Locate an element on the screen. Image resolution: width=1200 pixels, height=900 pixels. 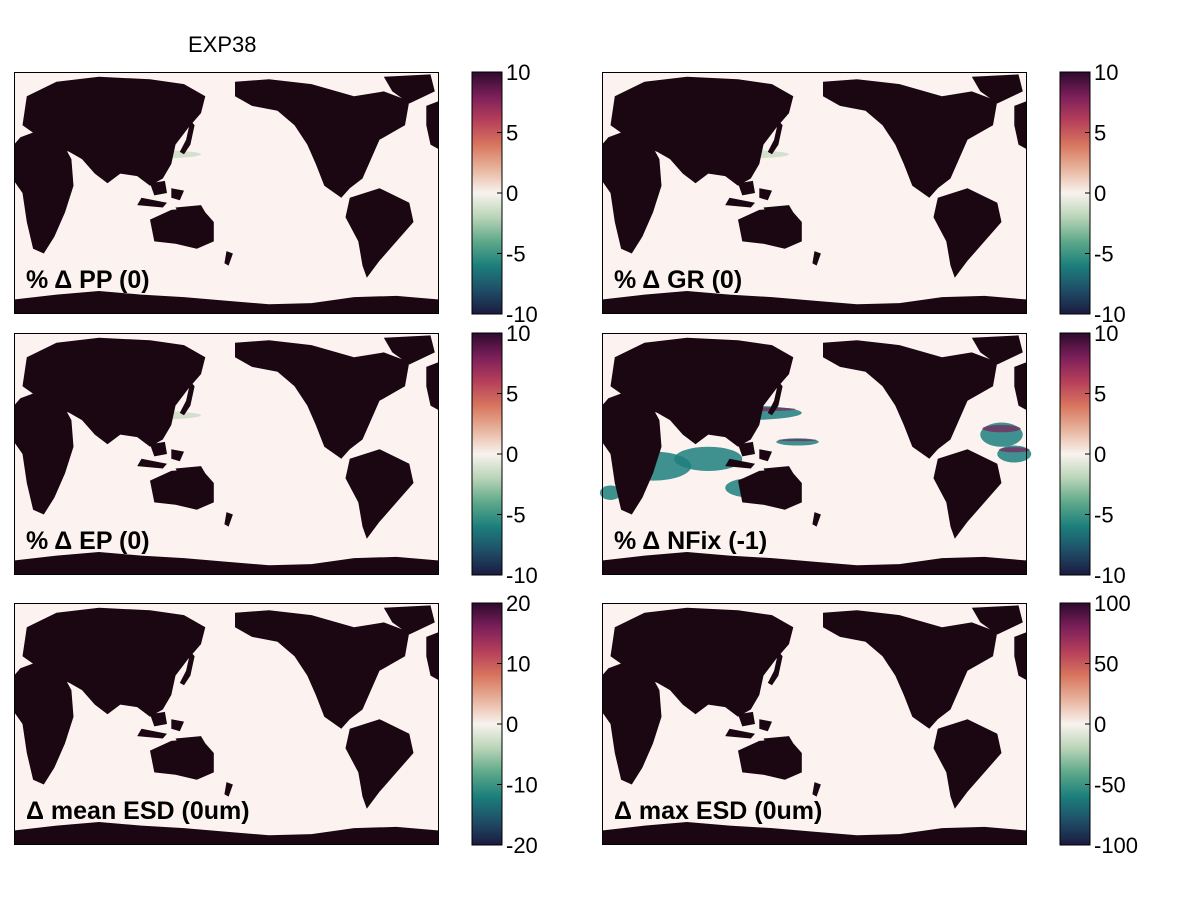
colorbar-gradient is located at coordinates (487, 193).